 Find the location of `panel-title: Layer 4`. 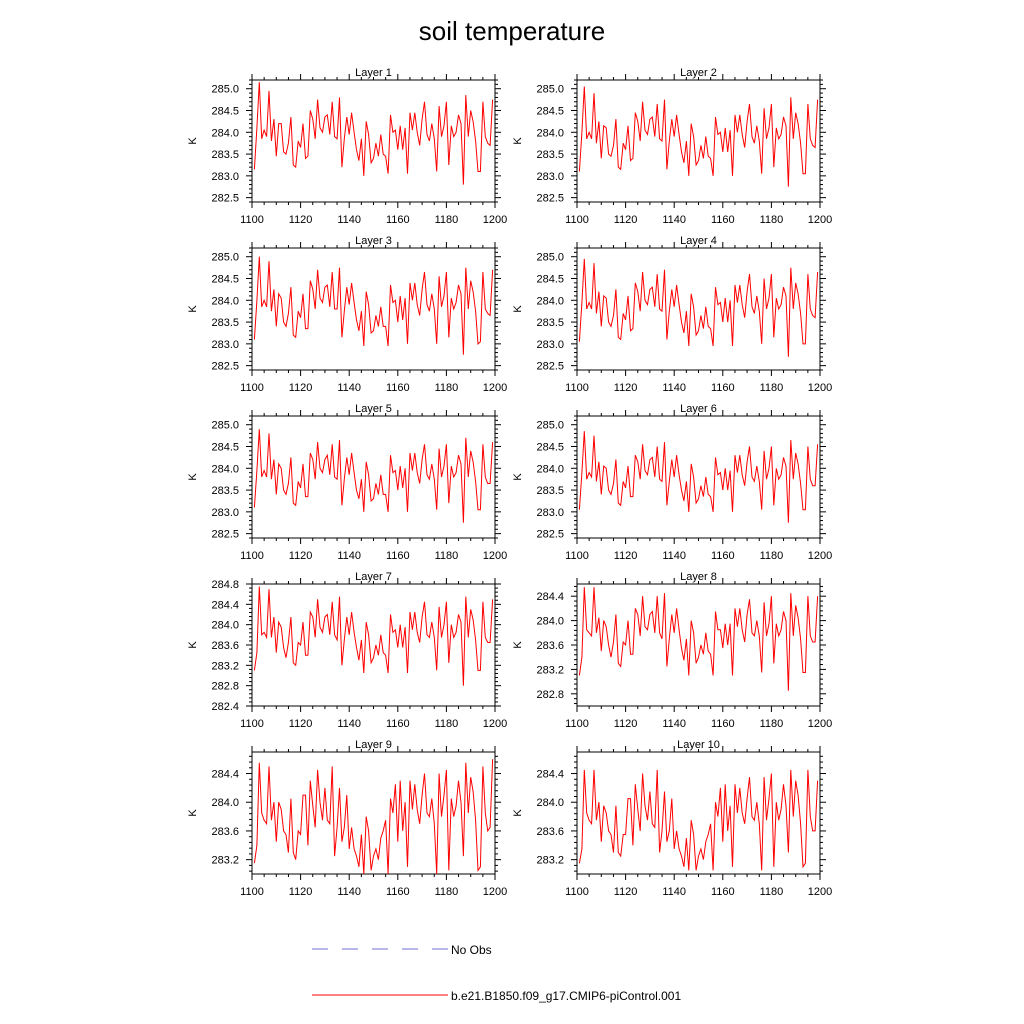

panel-title: Layer 4 is located at coordinates (698, 241).